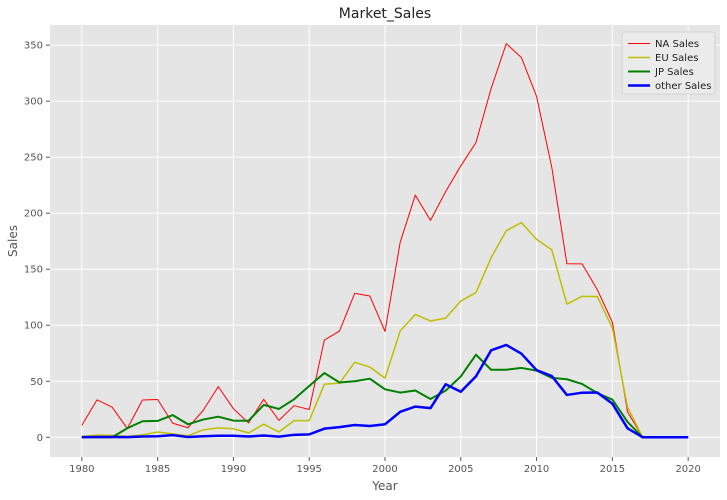  What do you see at coordinates (36, 382) in the screenshot?
I see `y-tick-label: 50` at bounding box center [36, 382].